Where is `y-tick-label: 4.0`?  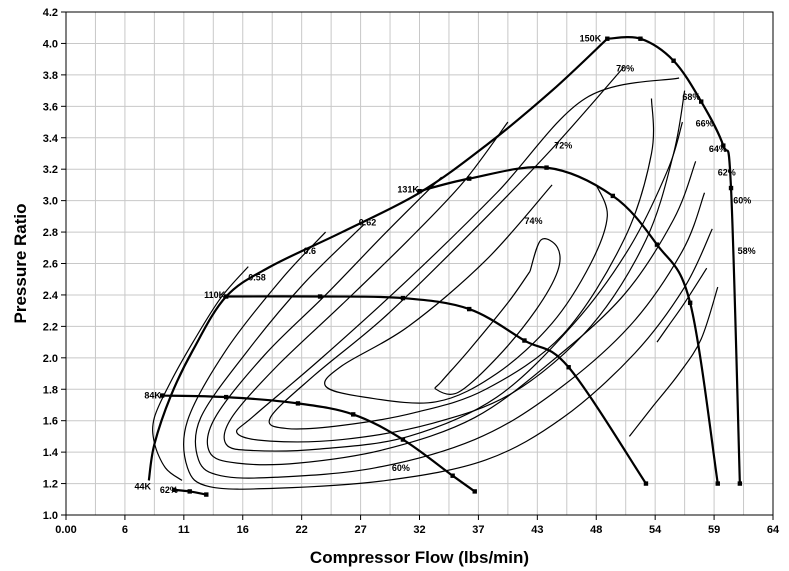 y-tick-label: 4.0 is located at coordinates (50, 44).